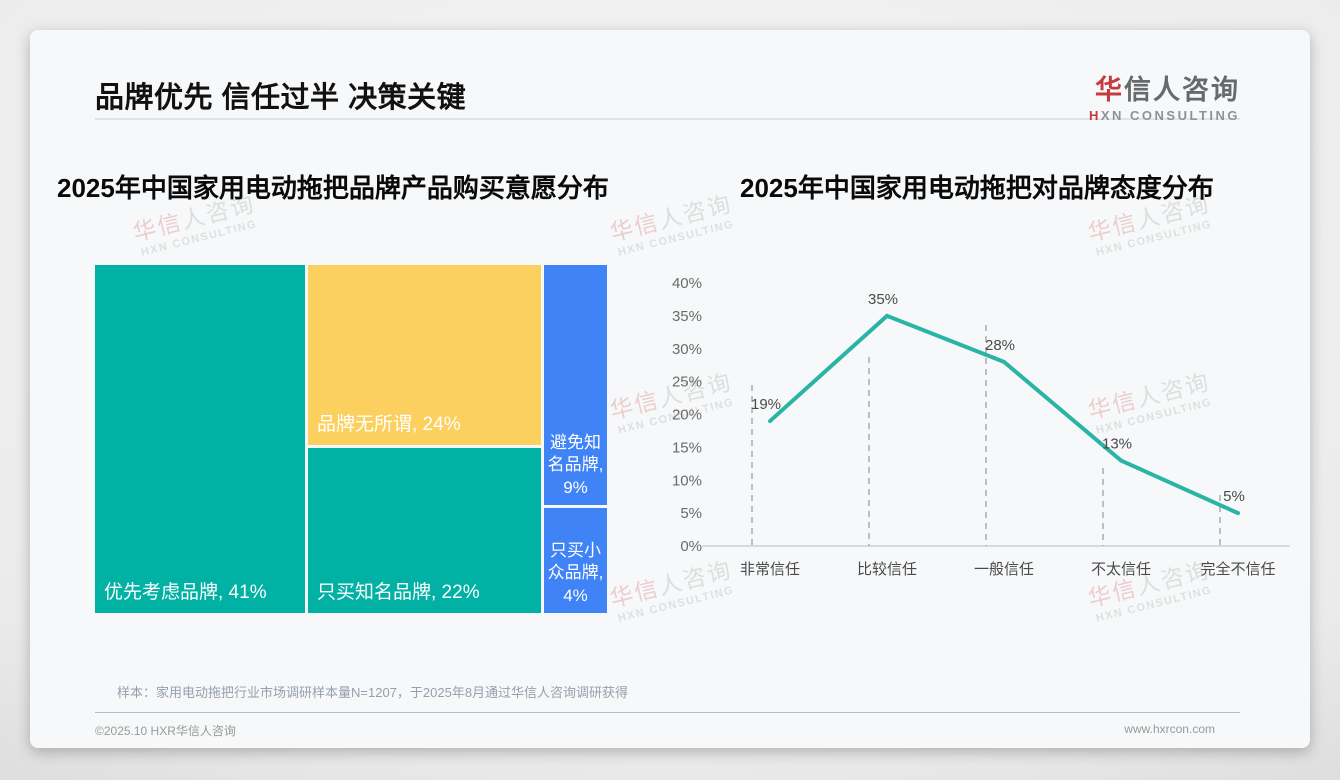  Describe the element at coordinates (575, 385) in the screenshot. I see `treemap-node-avoid-famous-brand: 避免知名品牌, 9%` at that location.